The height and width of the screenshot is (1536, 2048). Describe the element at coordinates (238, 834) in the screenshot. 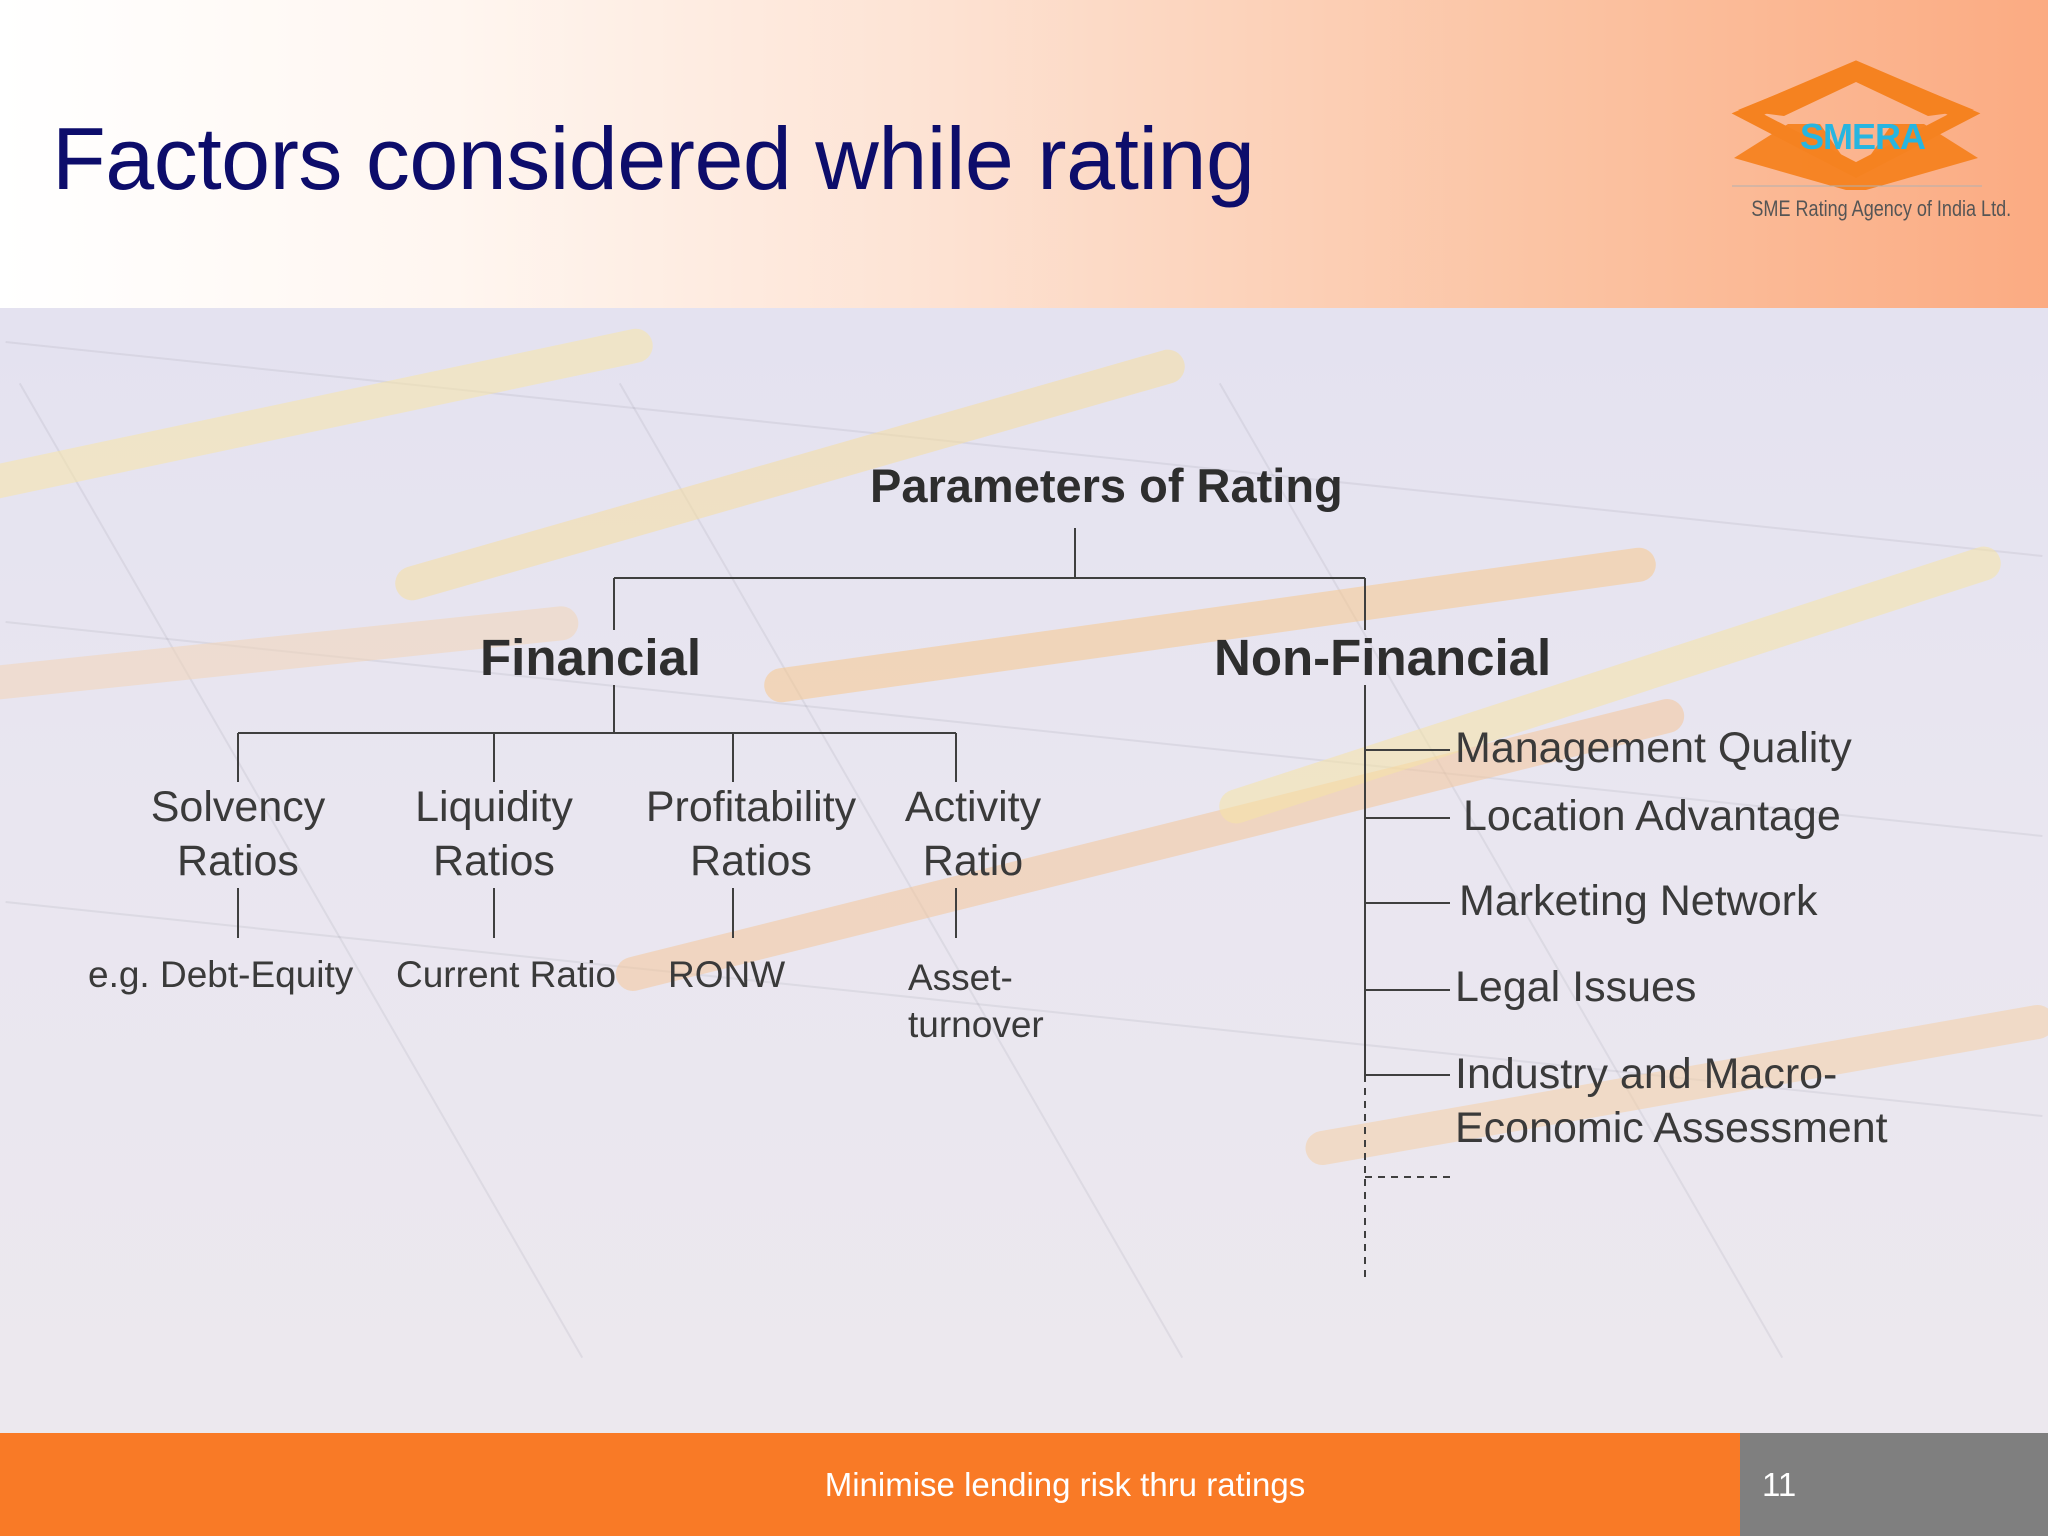

I see `node-solvency-ratios: Solvency Ratios` at that location.